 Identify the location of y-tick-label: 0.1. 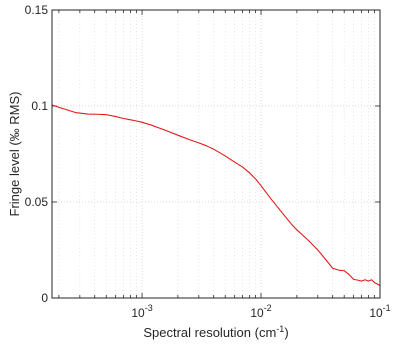
(39, 106).